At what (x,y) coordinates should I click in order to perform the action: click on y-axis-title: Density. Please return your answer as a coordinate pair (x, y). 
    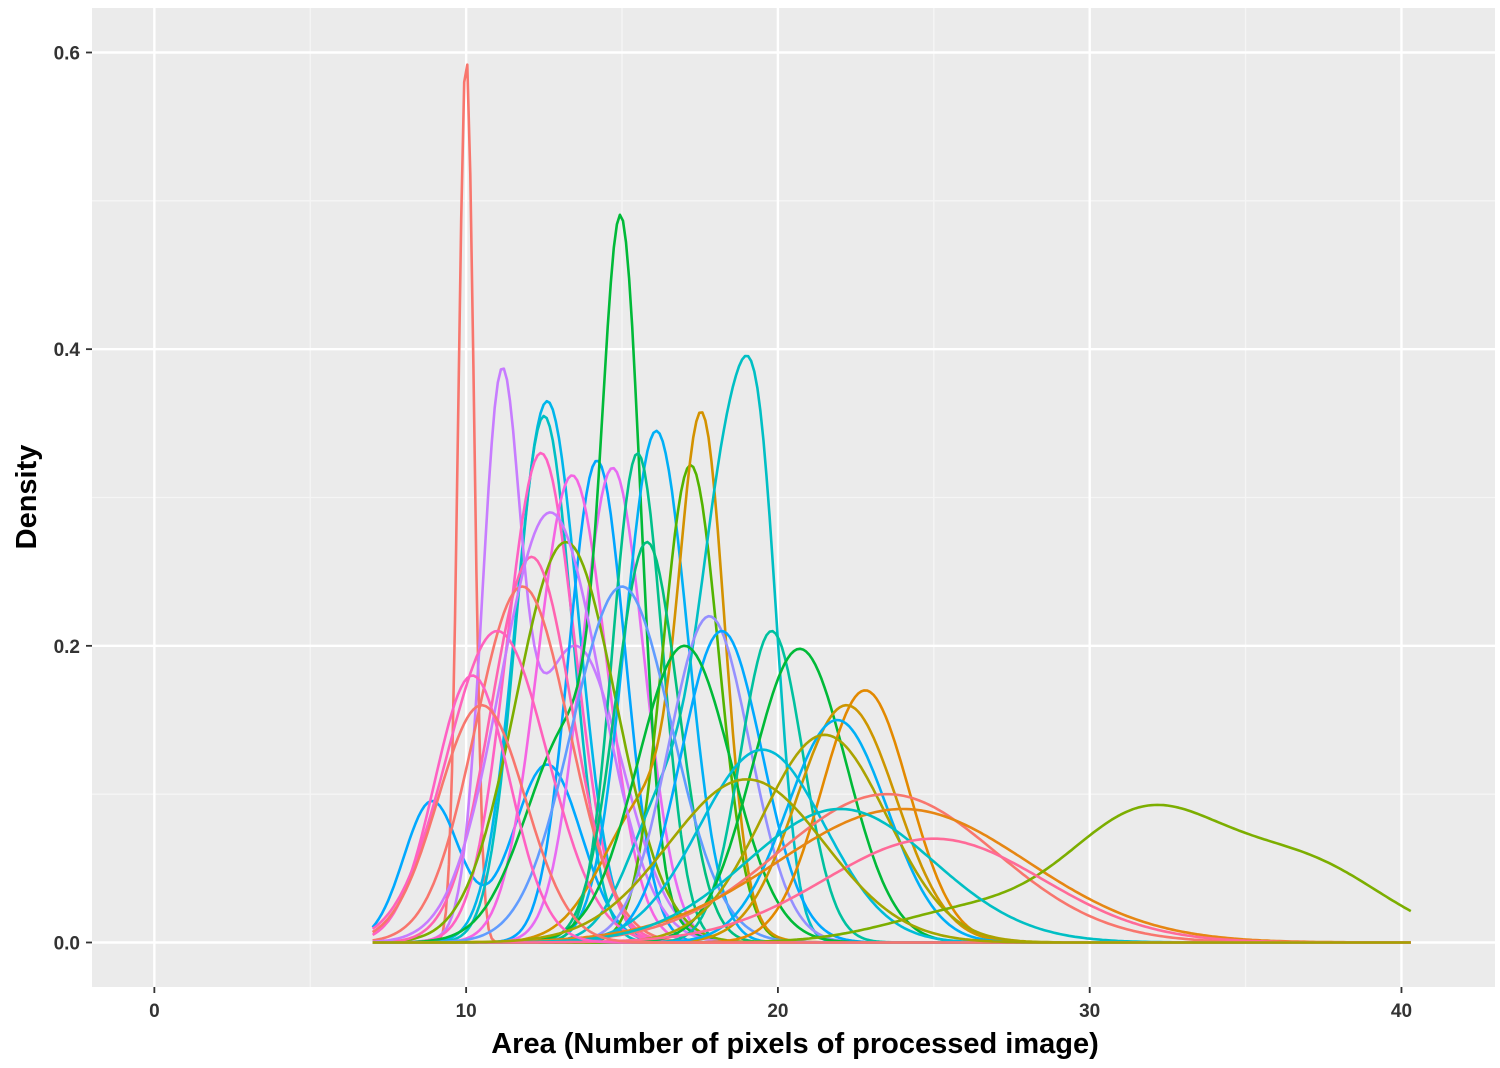
    Looking at the image, I should click on (27, 497).